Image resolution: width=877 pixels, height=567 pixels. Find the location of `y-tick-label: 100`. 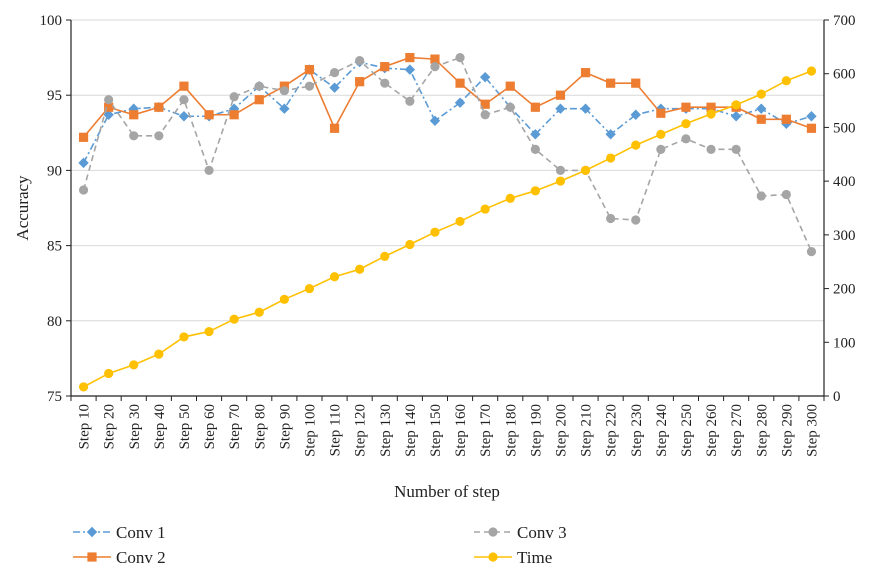

y-tick-label: 100 is located at coordinates (51, 21).